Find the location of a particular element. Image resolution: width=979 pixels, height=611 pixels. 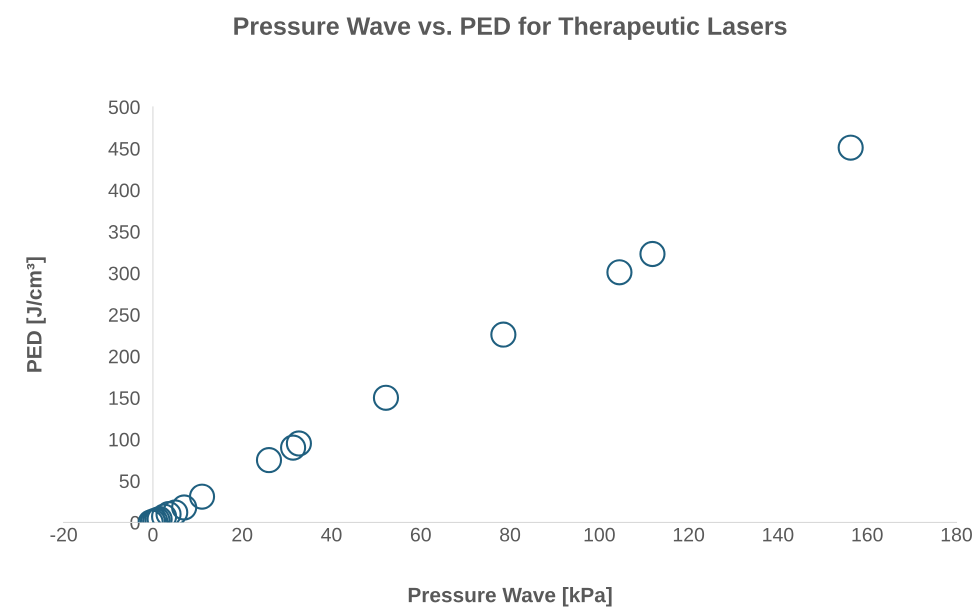

x-tick-label: 140 is located at coordinates (778, 535).